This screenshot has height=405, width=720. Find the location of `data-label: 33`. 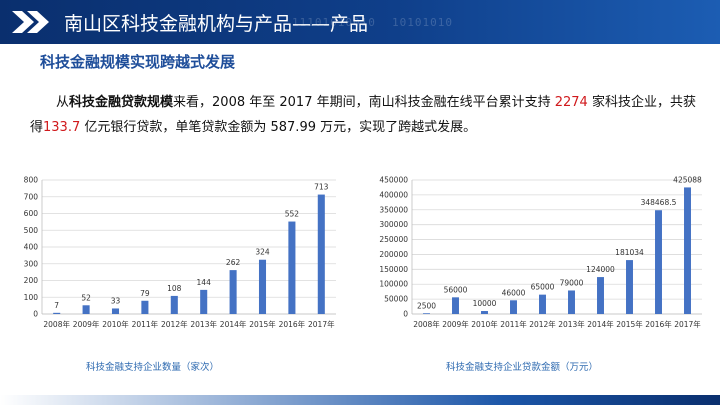

data-label: 33 is located at coordinates (116, 300).